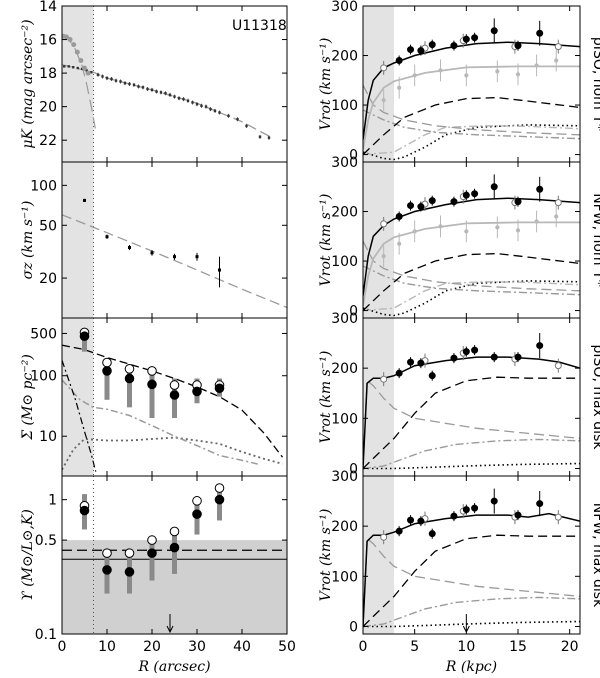 The width and height of the screenshot is (600, 678). I want to click on y-tick-label: 14, so click(48, 7).